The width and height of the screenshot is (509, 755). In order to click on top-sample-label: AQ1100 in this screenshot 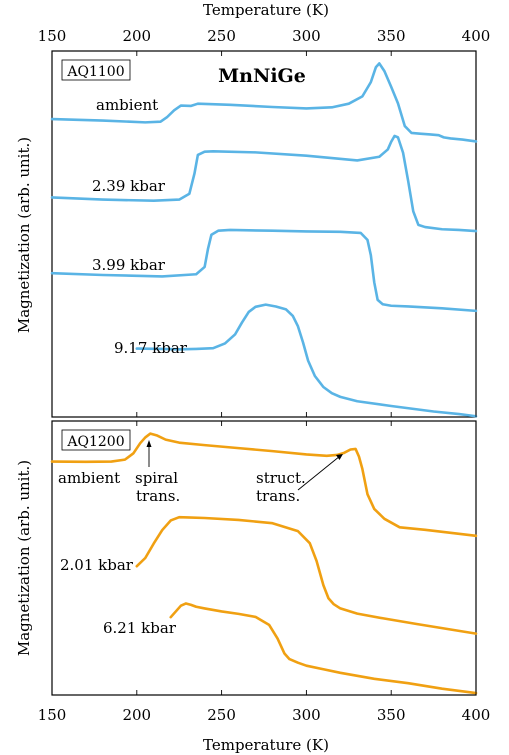, I will do `click(95, 72)`.